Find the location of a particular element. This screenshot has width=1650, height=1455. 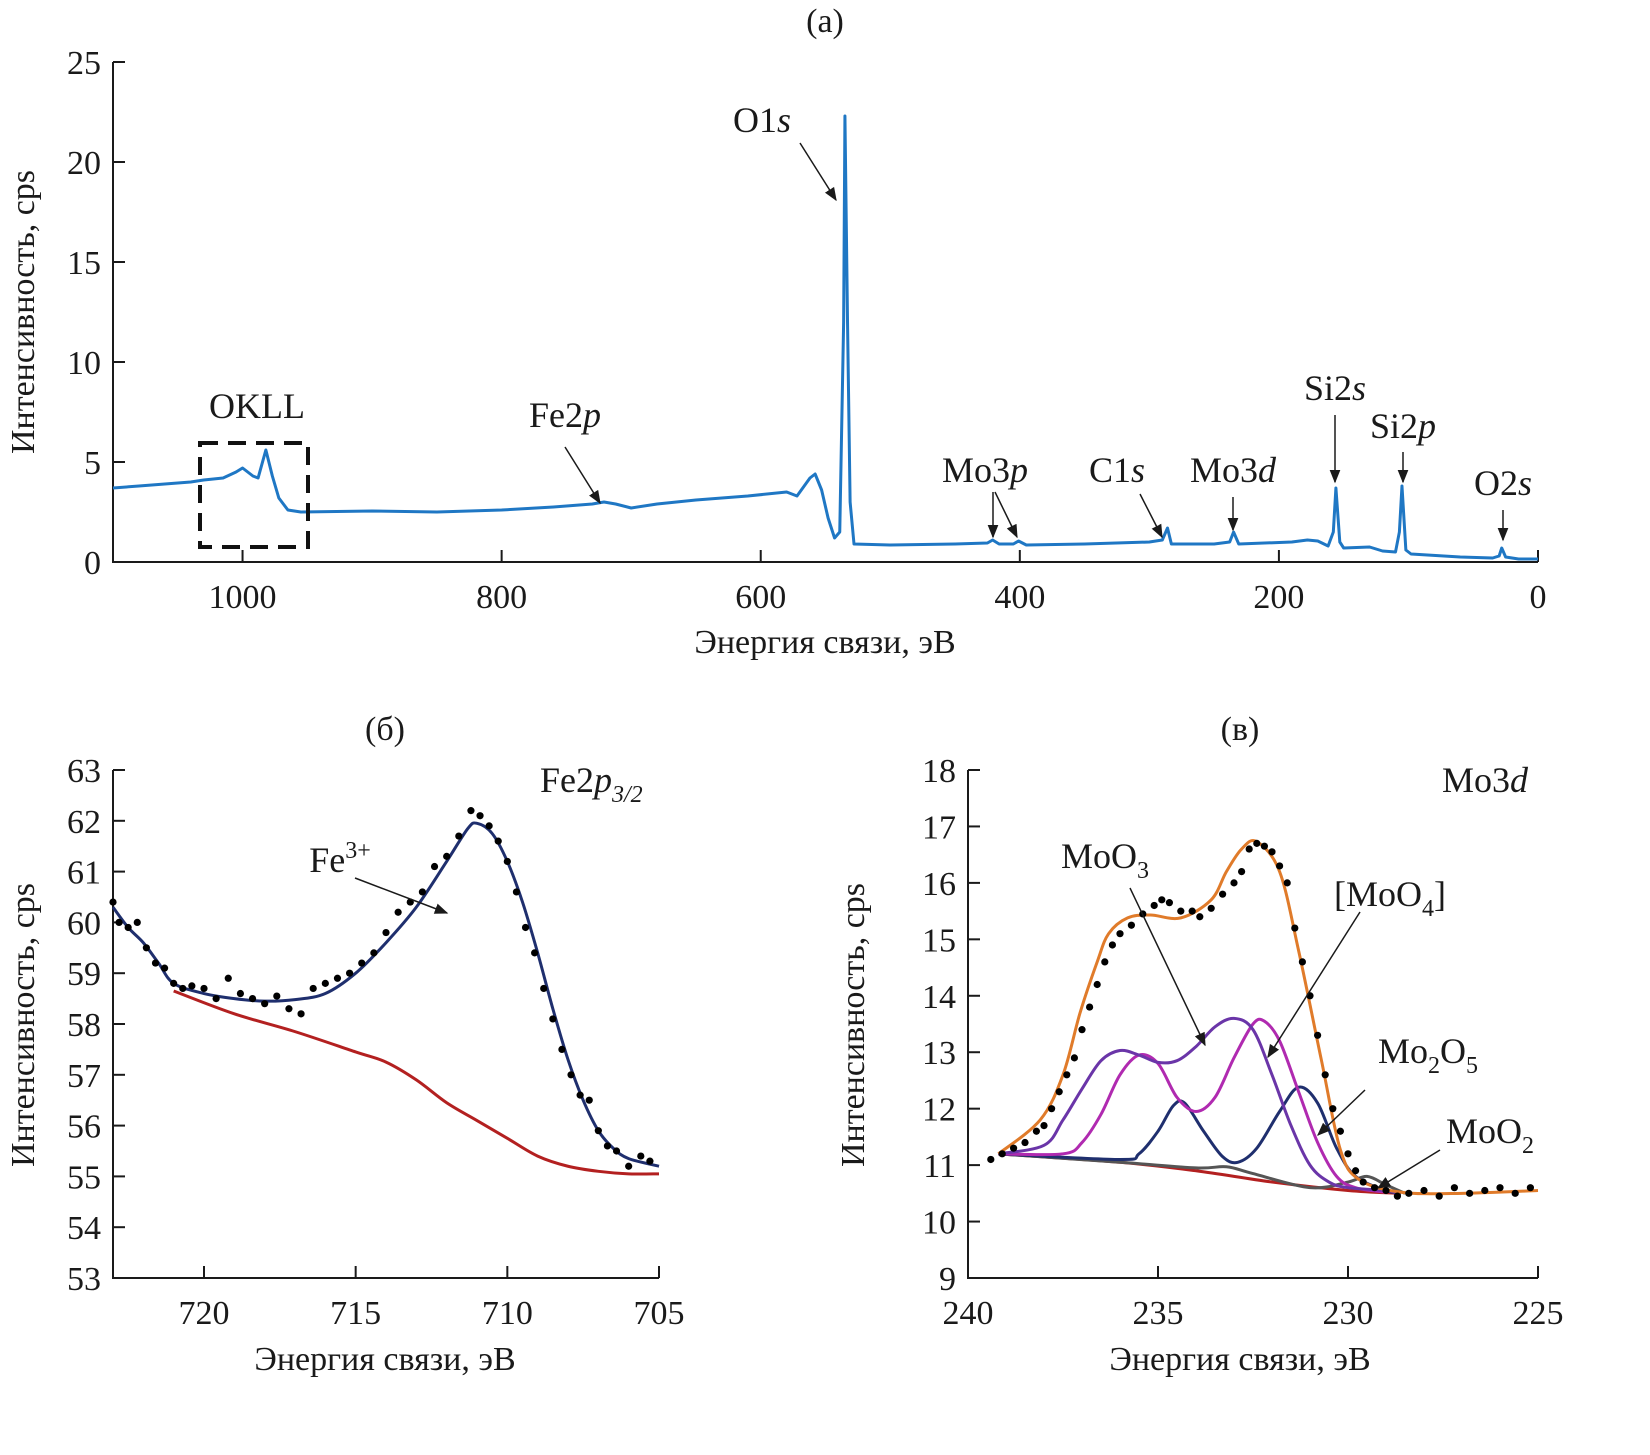

peak-label: Fe2p is located at coordinates (565, 415).